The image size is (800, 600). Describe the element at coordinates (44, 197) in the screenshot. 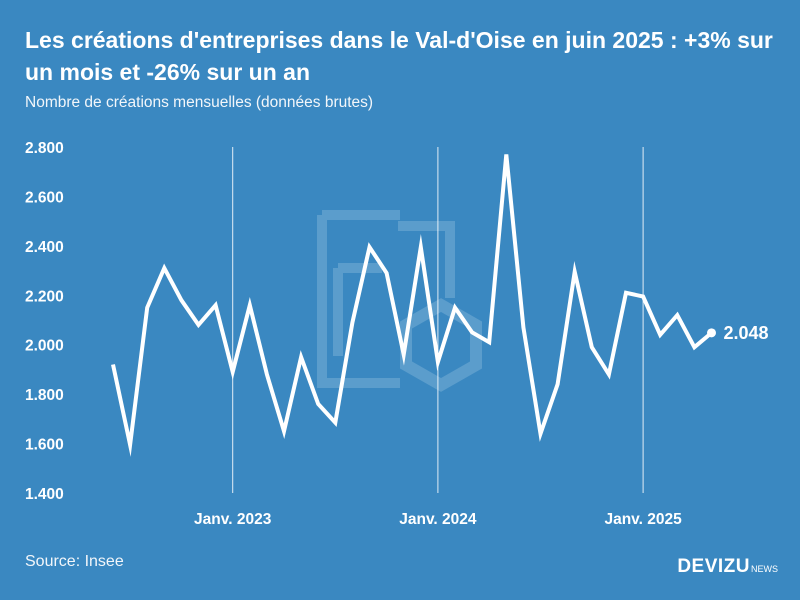

I see `y-tick-label: 2.600` at that location.